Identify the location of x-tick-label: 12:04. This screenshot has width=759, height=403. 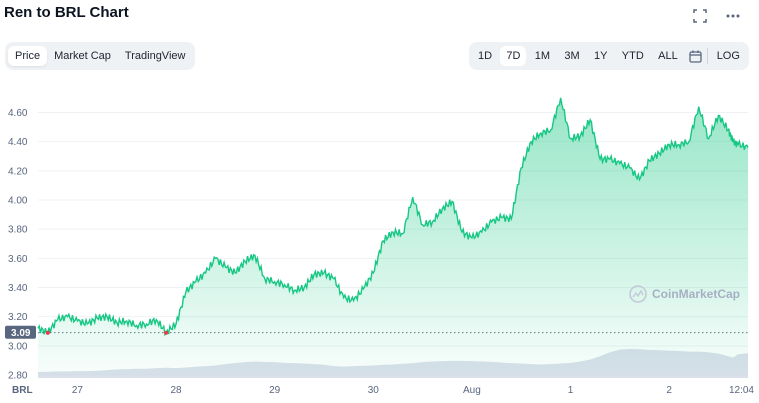
(741, 390).